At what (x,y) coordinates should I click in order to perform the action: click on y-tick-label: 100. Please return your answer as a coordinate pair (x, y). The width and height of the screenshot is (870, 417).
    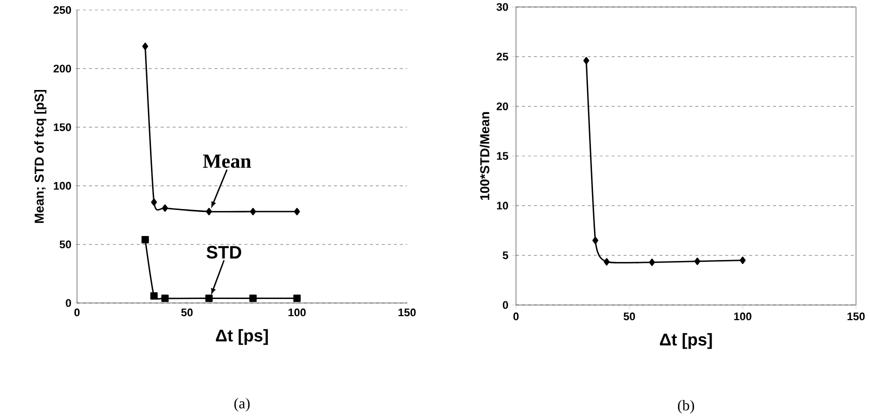
    Looking at the image, I should click on (63, 186).